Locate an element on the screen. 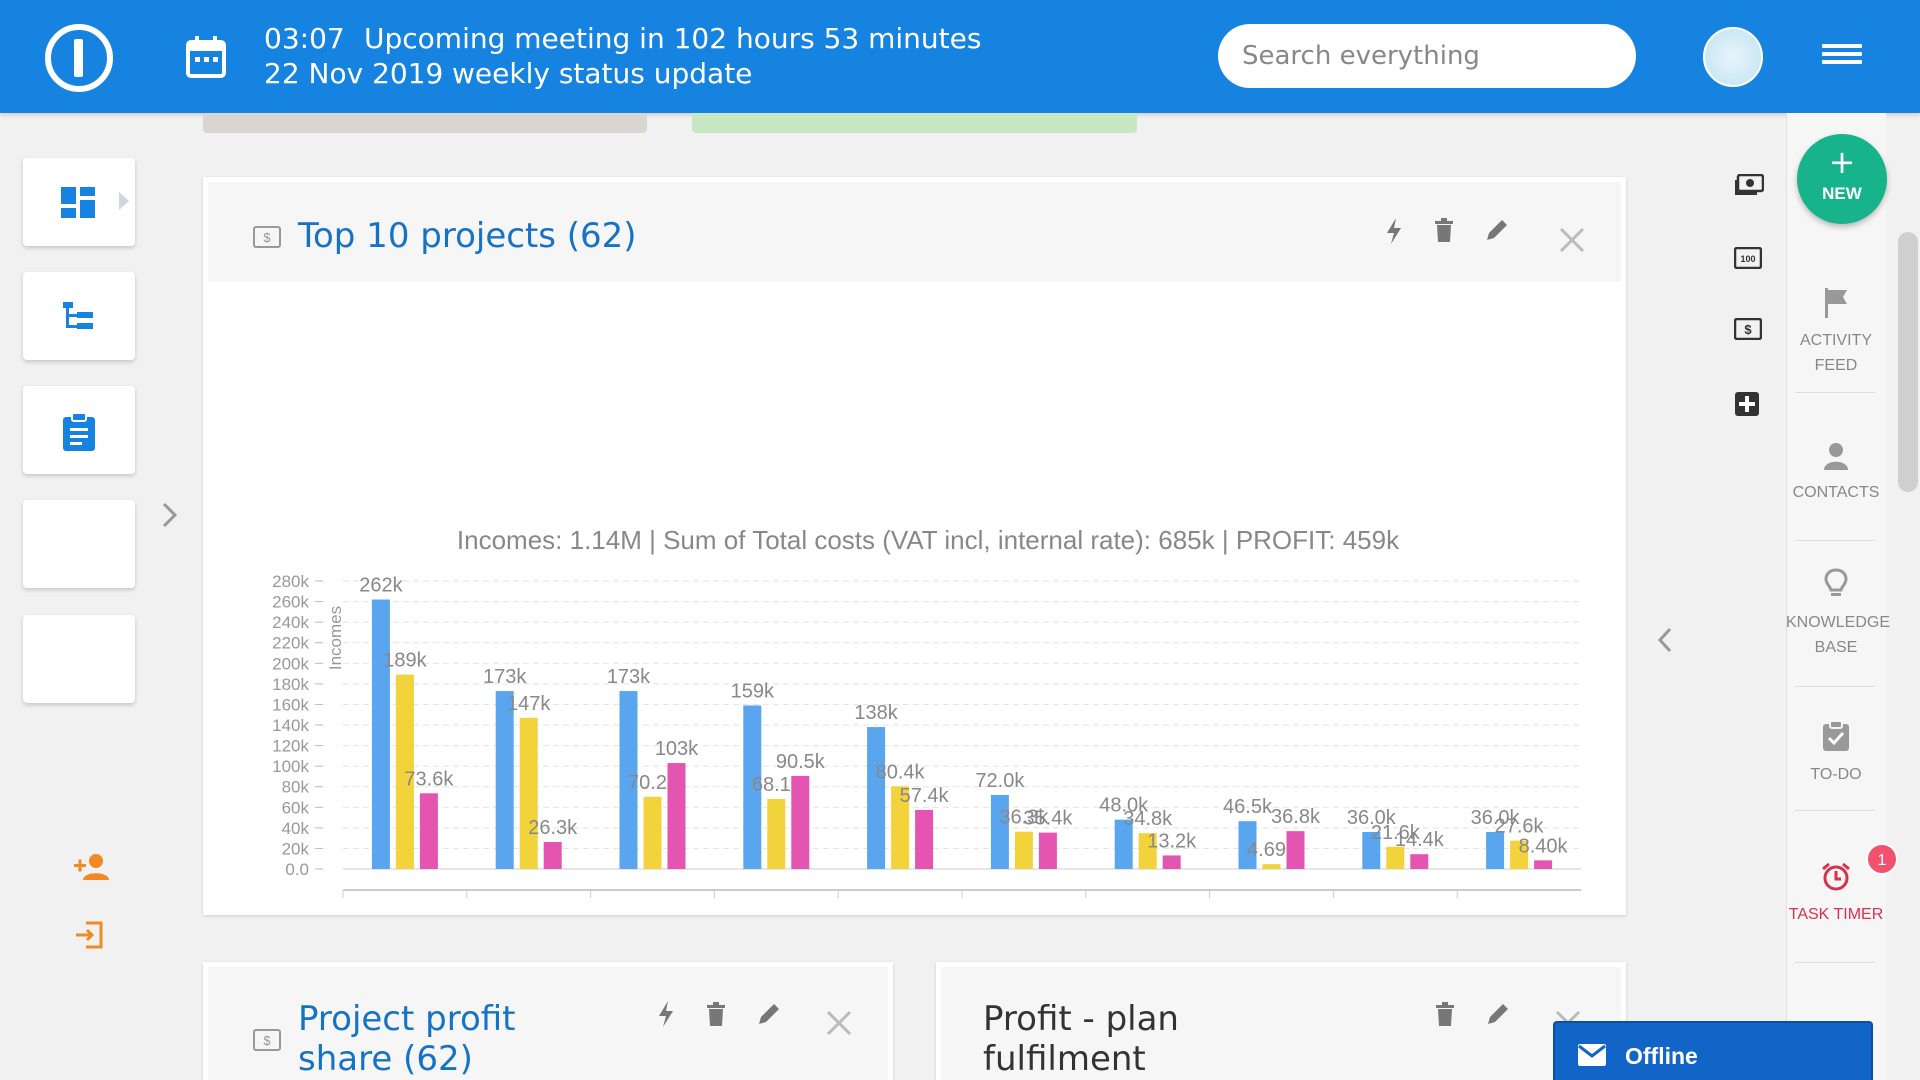  offline-label: Offline is located at coordinates (1661, 1056).